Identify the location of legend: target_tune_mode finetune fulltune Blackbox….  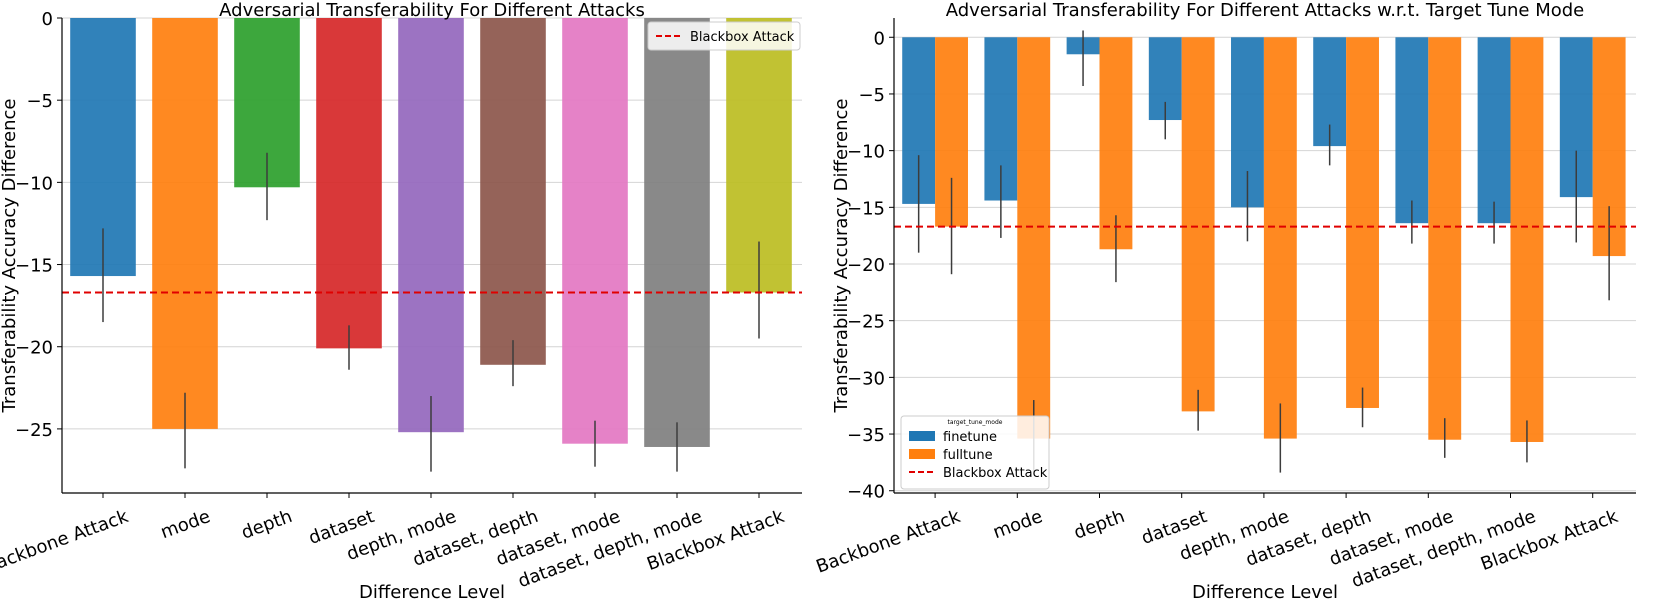
(975, 452).